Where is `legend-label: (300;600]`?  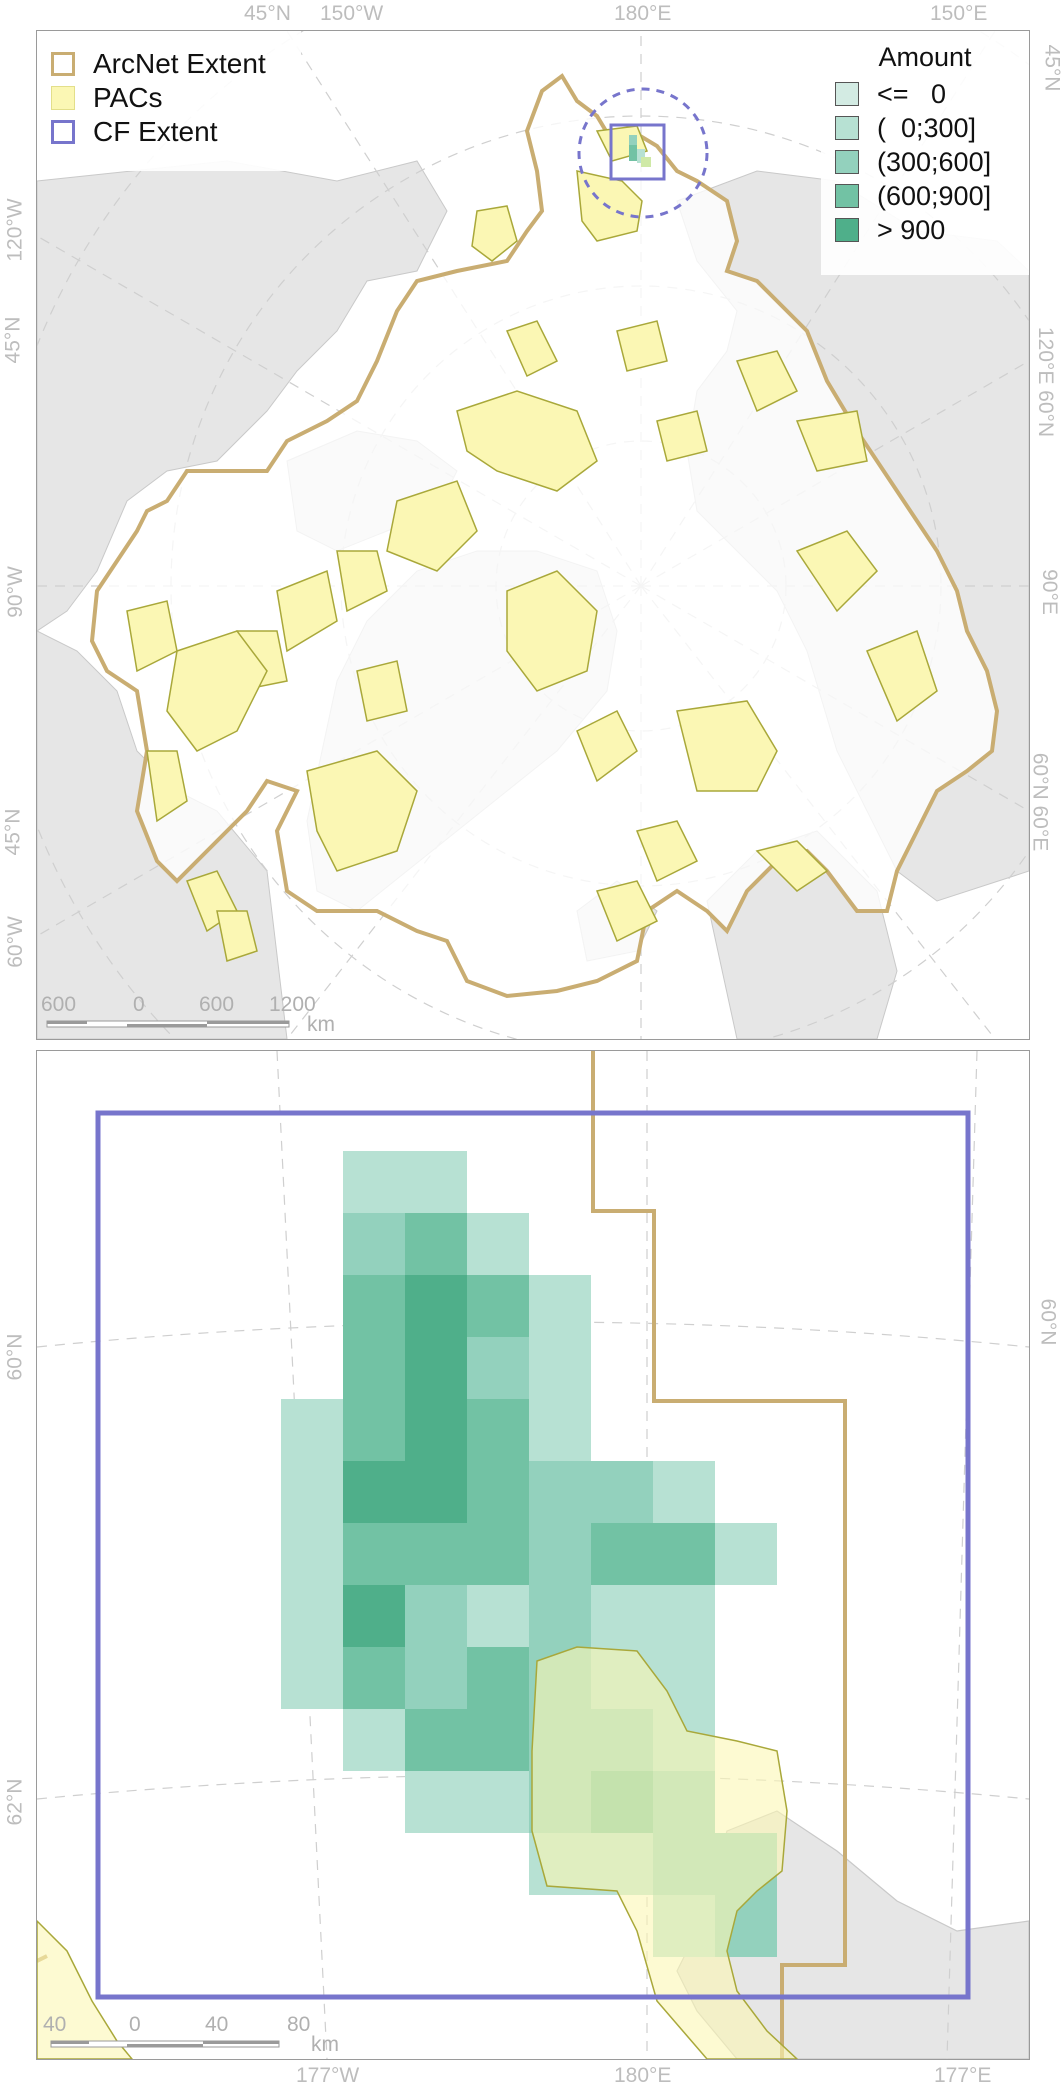 legend-label: (300;600] is located at coordinates (934, 161).